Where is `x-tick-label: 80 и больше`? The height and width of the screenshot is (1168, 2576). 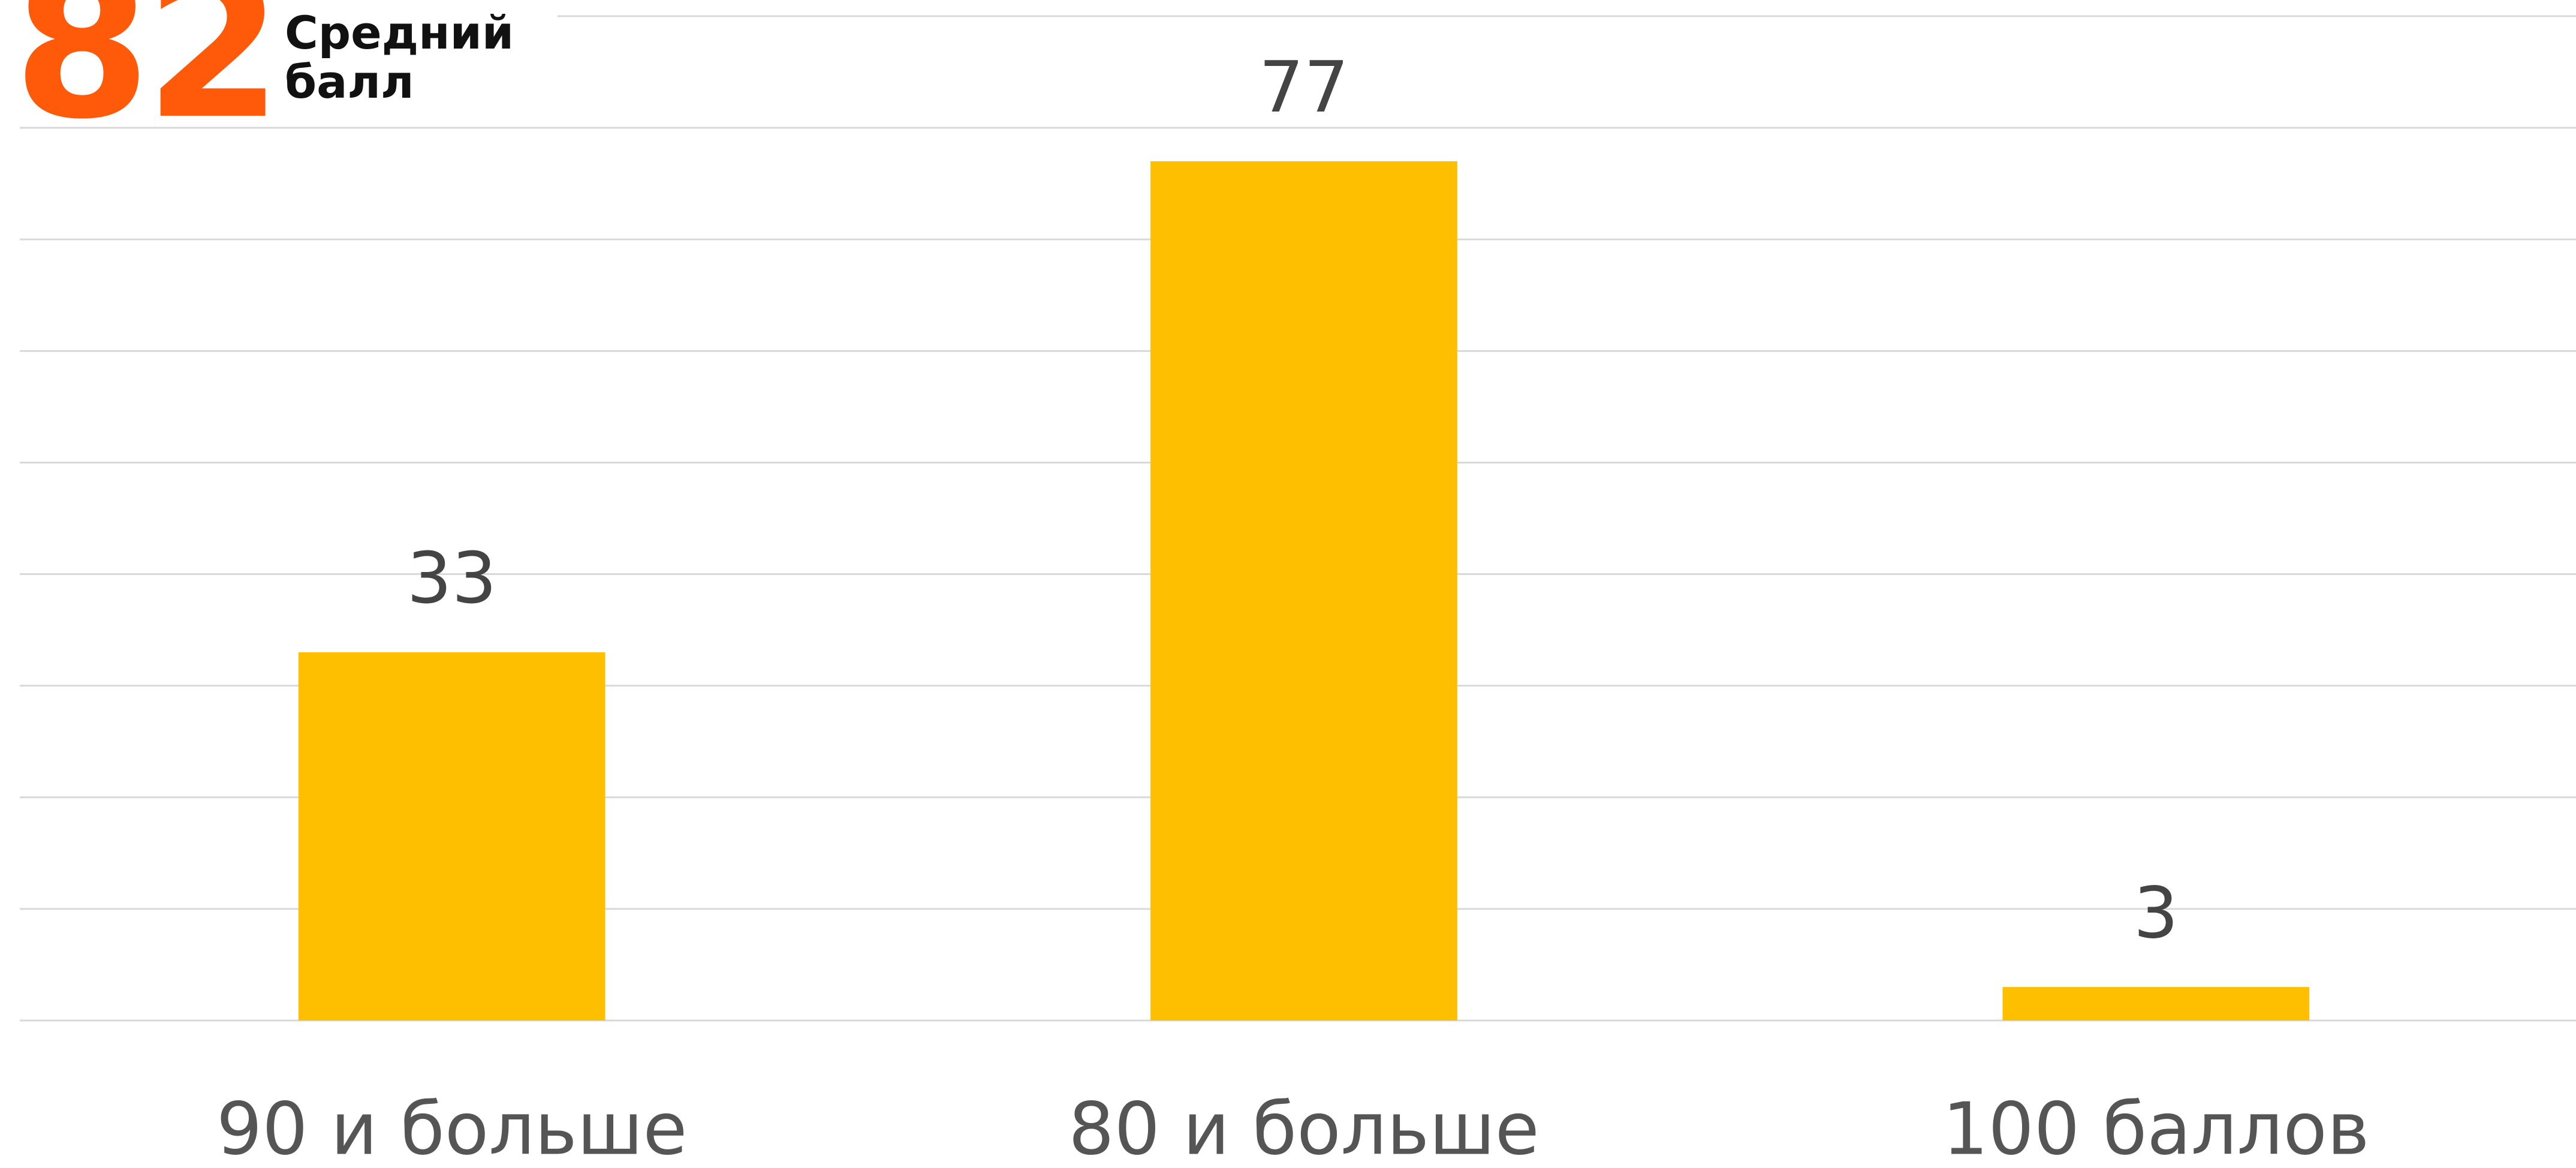 x-tick-label: 80 и больше is located at coordinates (1303, 1128).